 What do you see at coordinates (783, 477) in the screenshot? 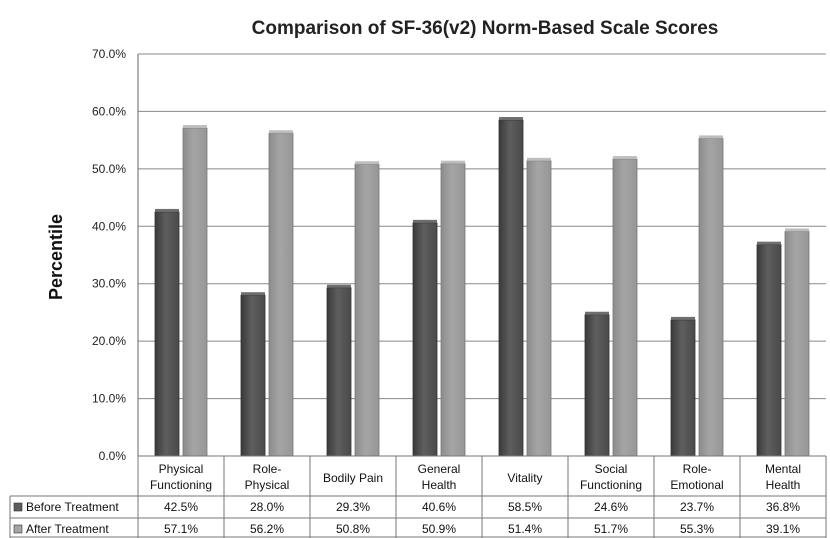
I see `category-label: Mental Health` at bounding box center [783, 477].